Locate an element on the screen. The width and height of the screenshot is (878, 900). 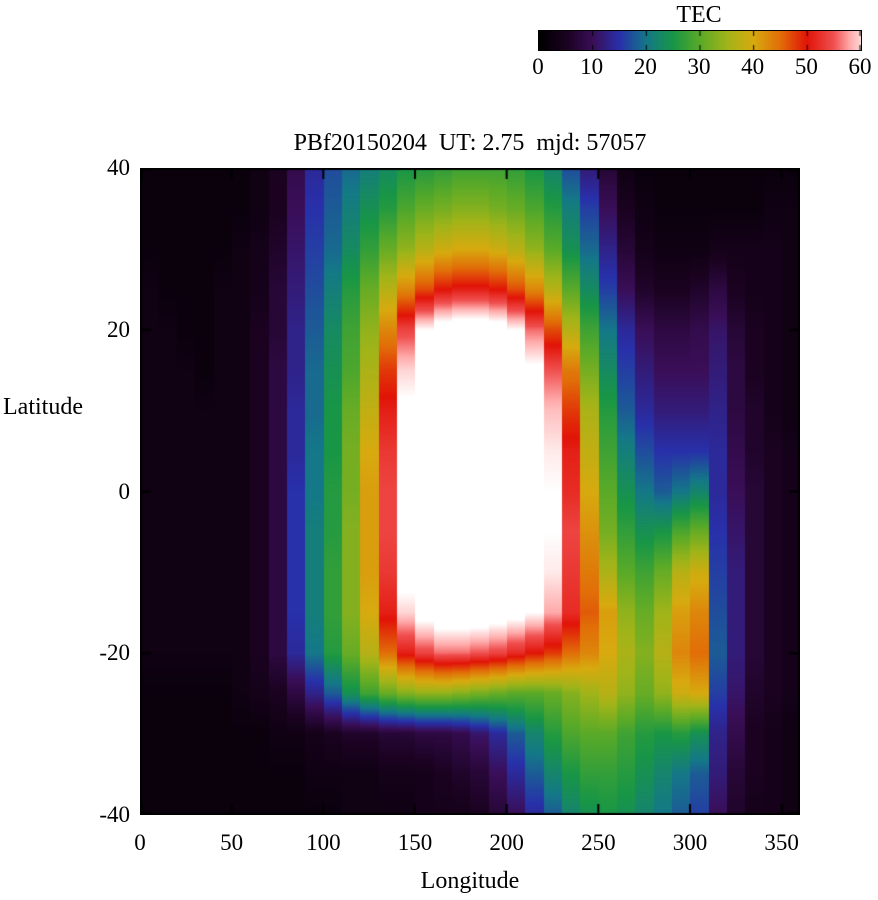
y-tick-label: 20 is located at coordinates (118, 329).